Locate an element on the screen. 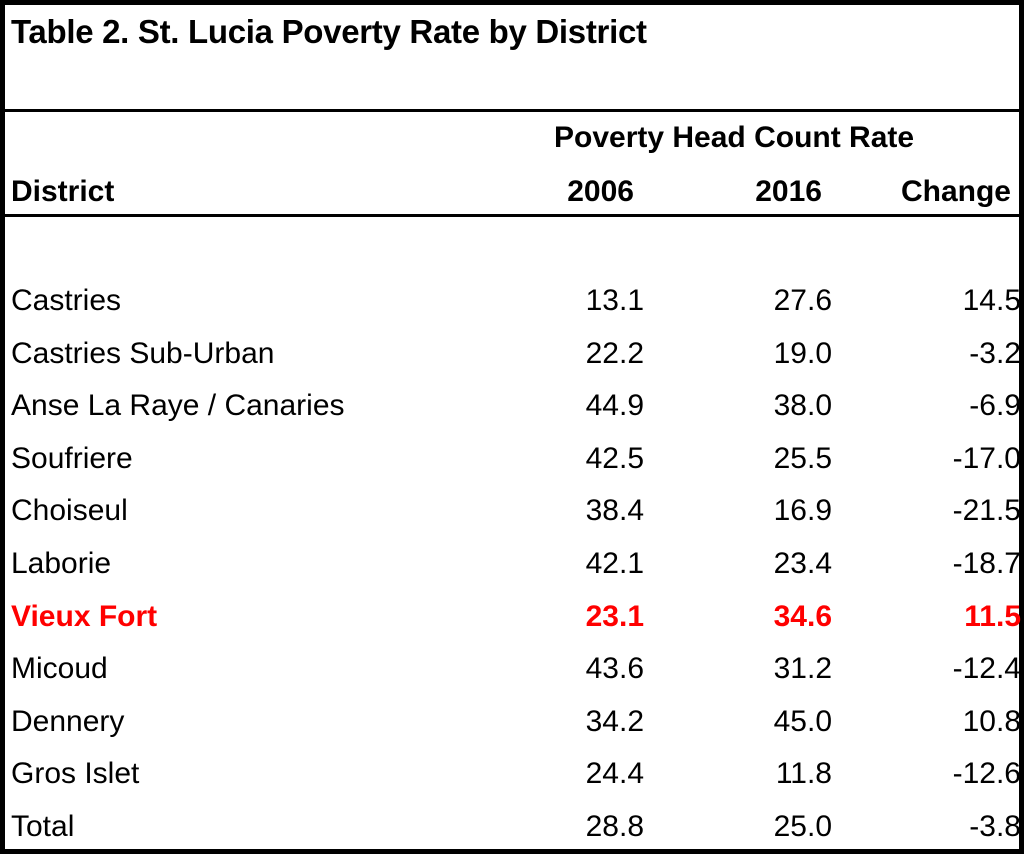 The width and height of the screenshot is (1024, 854). table-row-total: Total 28.8 25.0 -3.8 is located at coordinates (513, 827).